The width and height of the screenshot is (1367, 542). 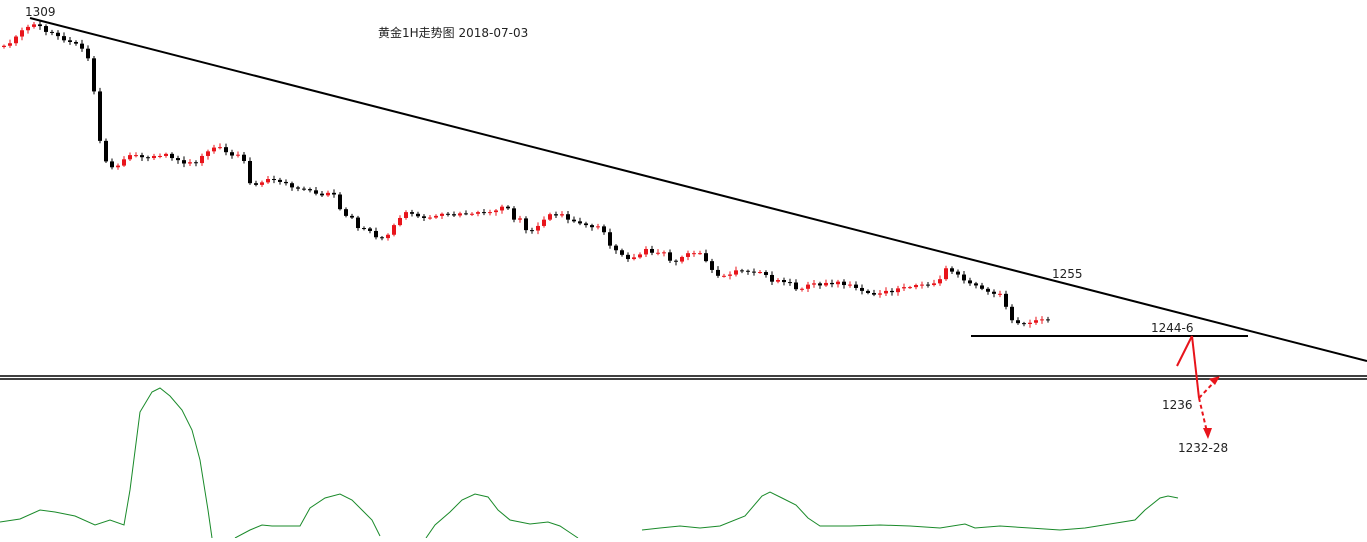 What do you see at coordinates (1195, 367) in the screenshot?
I see `forecast-arrow-down` at bounding box center [1195, 367].